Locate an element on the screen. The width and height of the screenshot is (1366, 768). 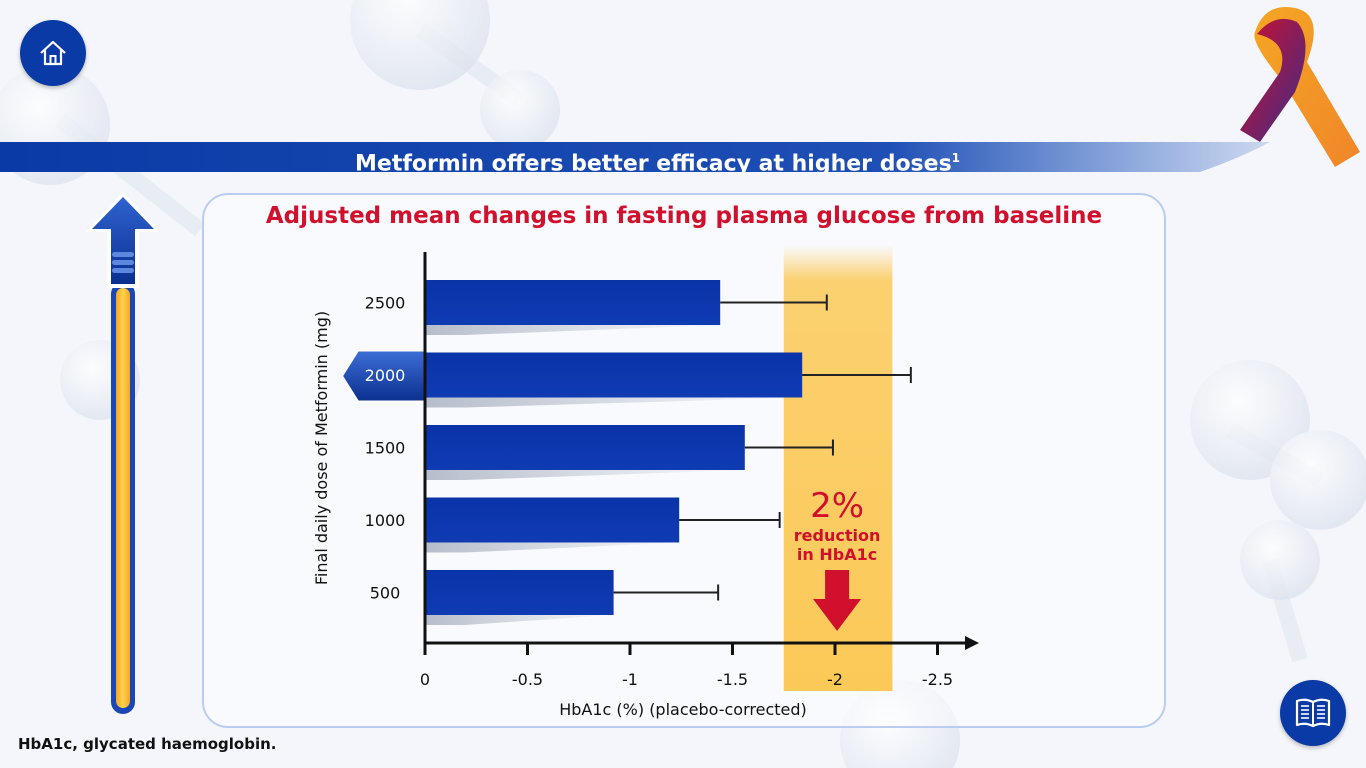
menu-lines-icon is located at coordinates (123, 262).